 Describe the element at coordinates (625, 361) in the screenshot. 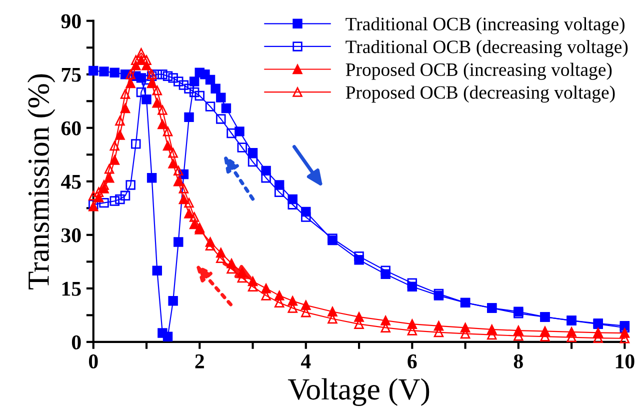

I see `x-tick-label: 10` at that location.